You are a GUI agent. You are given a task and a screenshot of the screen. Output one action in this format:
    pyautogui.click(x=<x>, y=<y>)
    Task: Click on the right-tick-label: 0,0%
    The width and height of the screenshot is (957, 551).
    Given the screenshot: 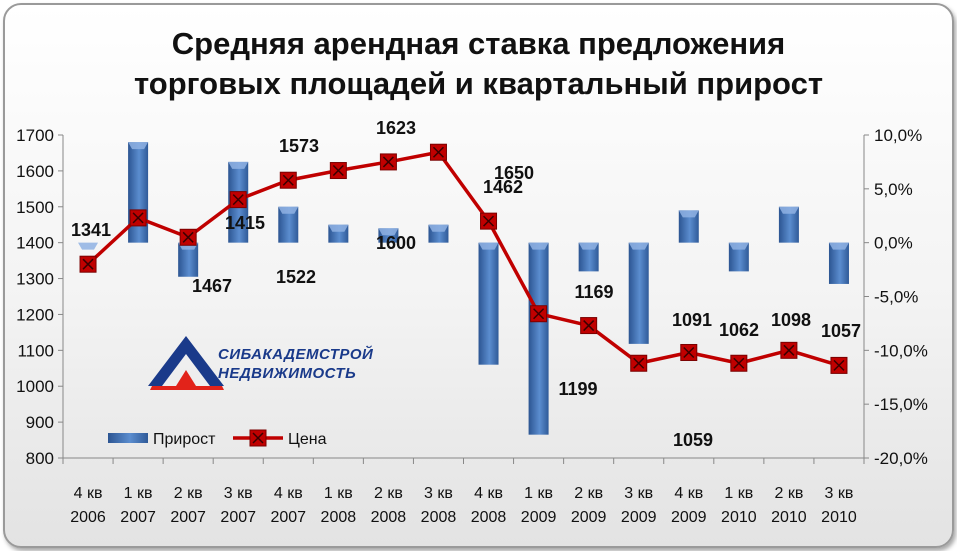 What is the action you would take?
    pyautogui.click(x=893, y=243)
    